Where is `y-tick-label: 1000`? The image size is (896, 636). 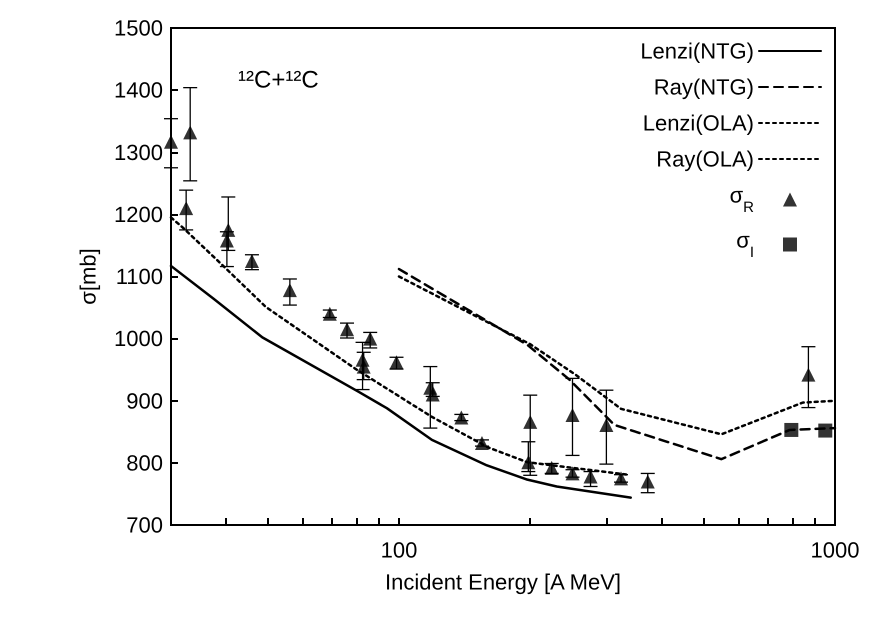 y-tick-label: 1000 is located at coordinates (138, 339).